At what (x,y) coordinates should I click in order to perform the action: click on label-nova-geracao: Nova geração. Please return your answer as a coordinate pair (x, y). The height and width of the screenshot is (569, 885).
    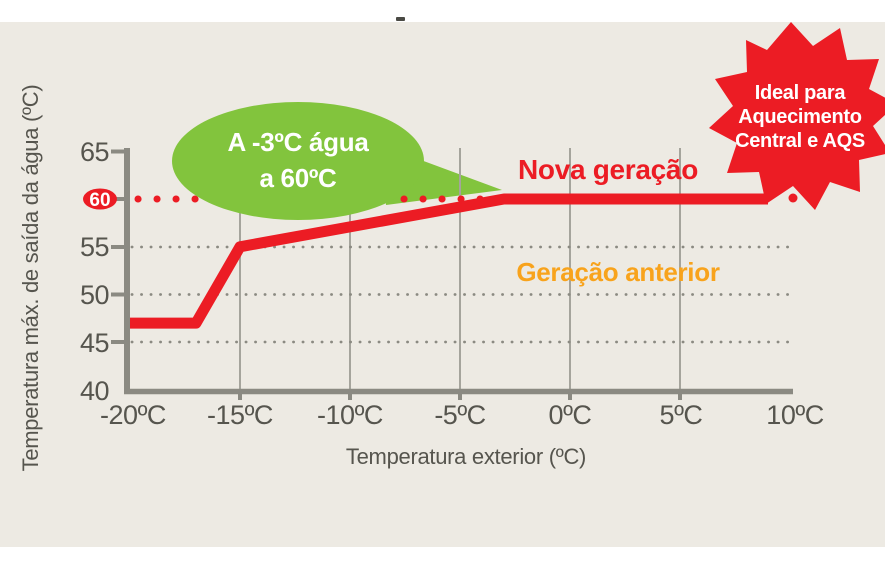
    Looking at the image, I should click on (608, 169).